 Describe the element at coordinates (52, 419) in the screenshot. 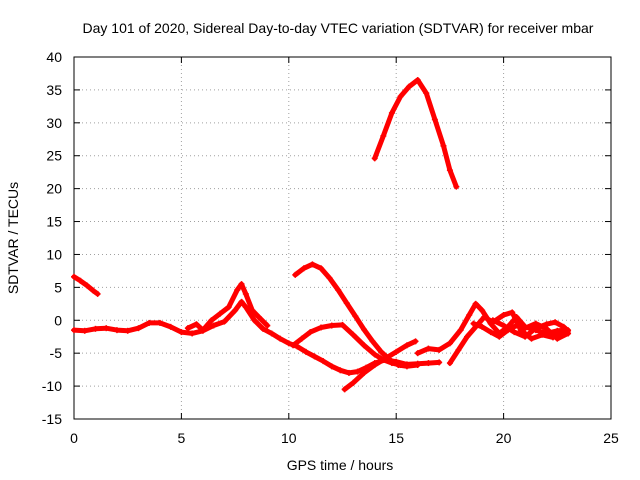

I see `y-tick-label: -15` at that location.